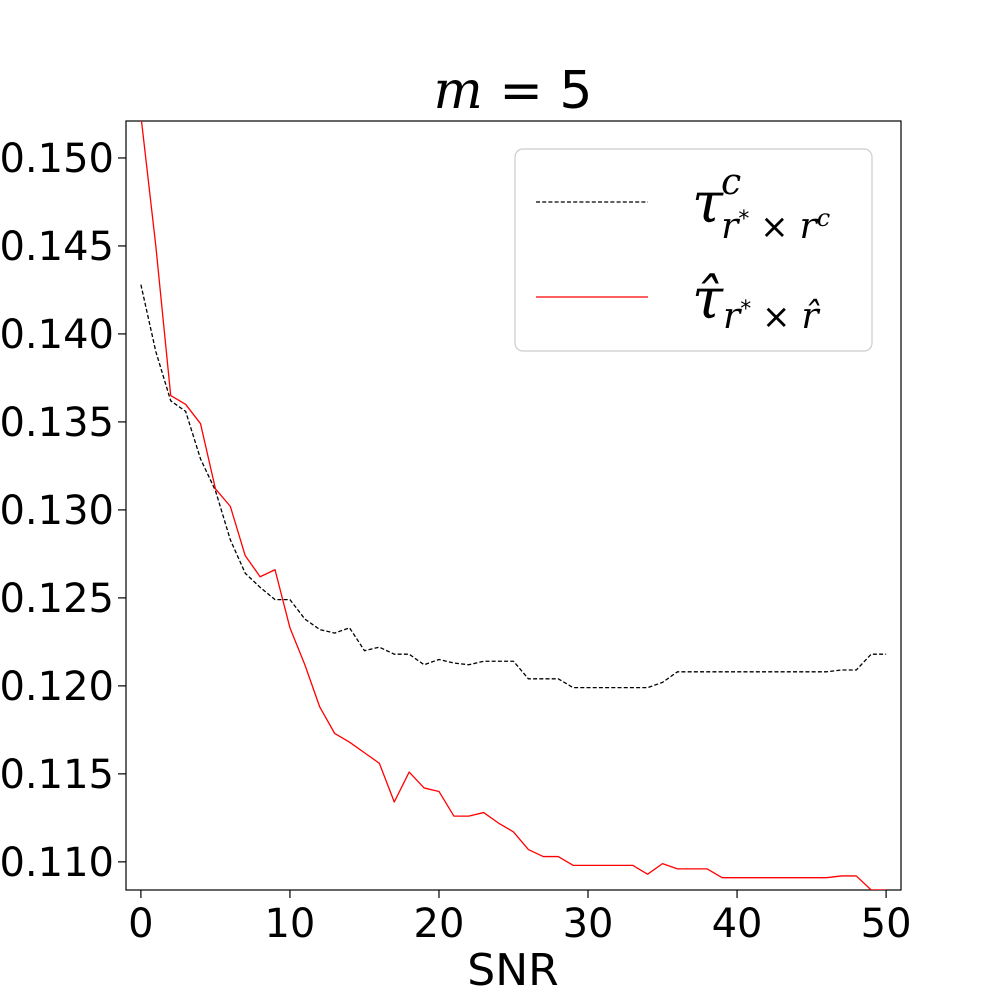  What do you see at coordinates (57, 511) in the screenshot?
I see `y-tick-label: 0.130` at bounding box center [57, 511].